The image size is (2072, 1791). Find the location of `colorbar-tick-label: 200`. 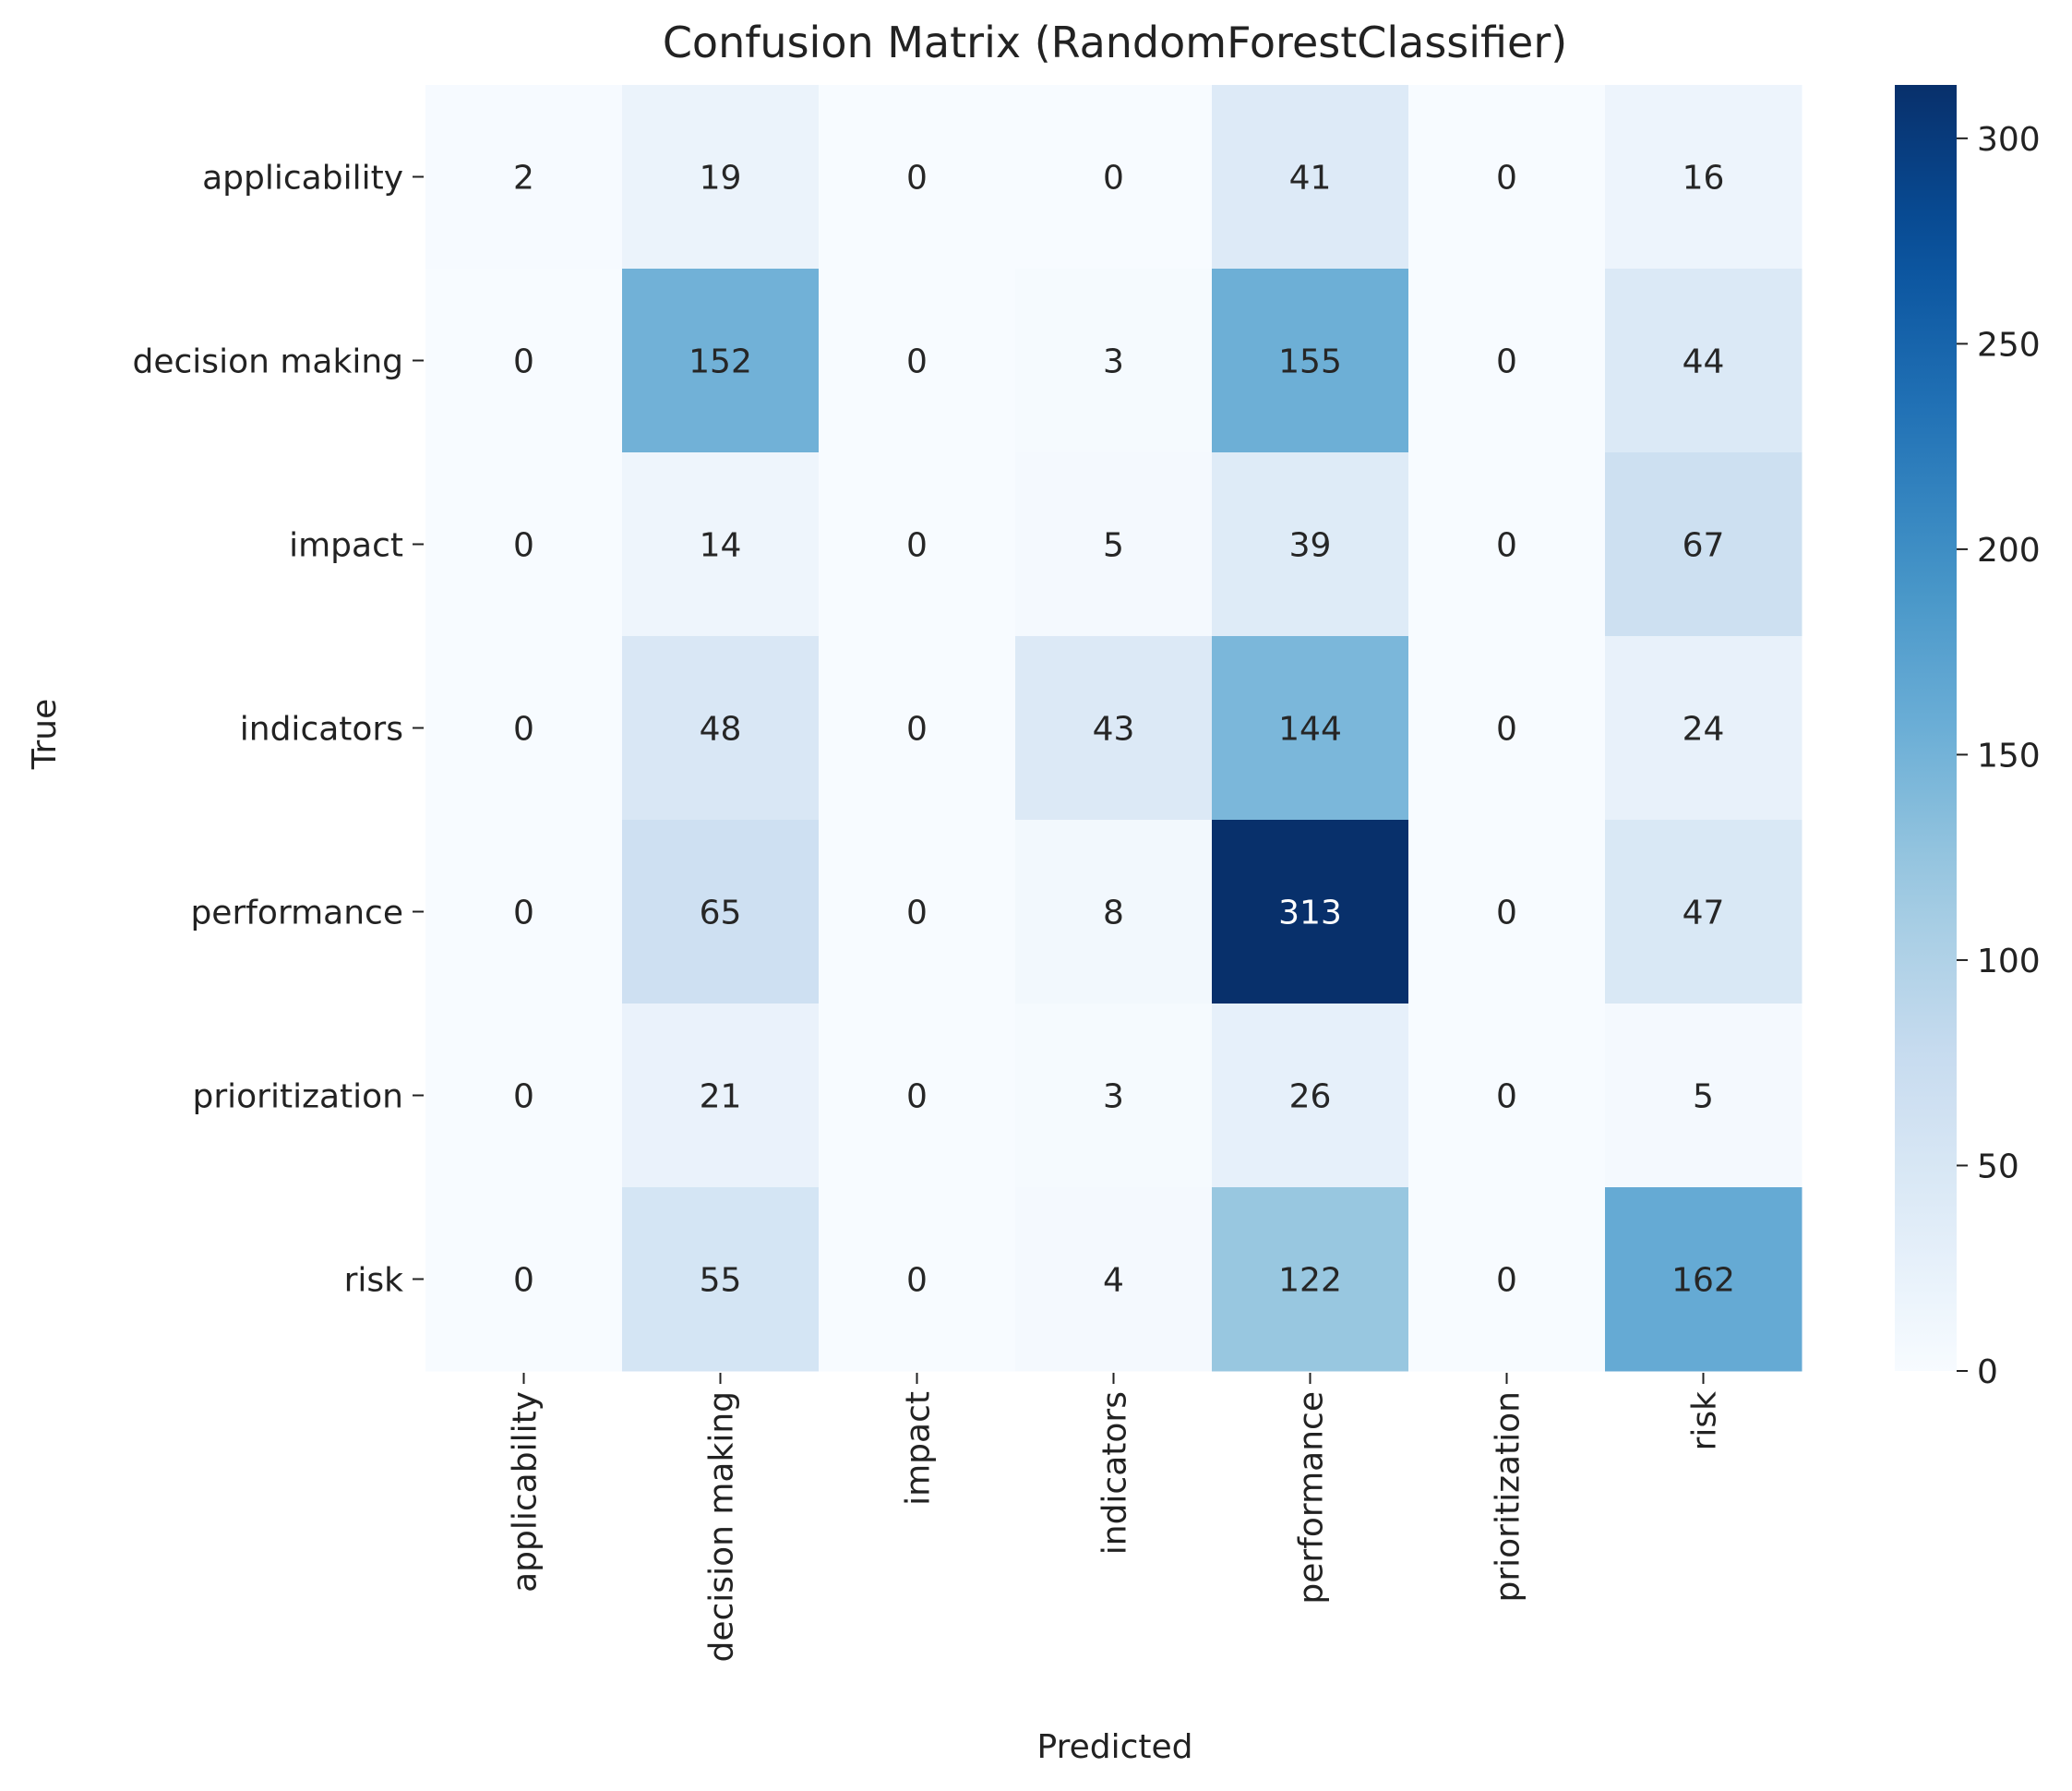

colorbar-tick-label: 200 is located at coordinates (2009, 551).